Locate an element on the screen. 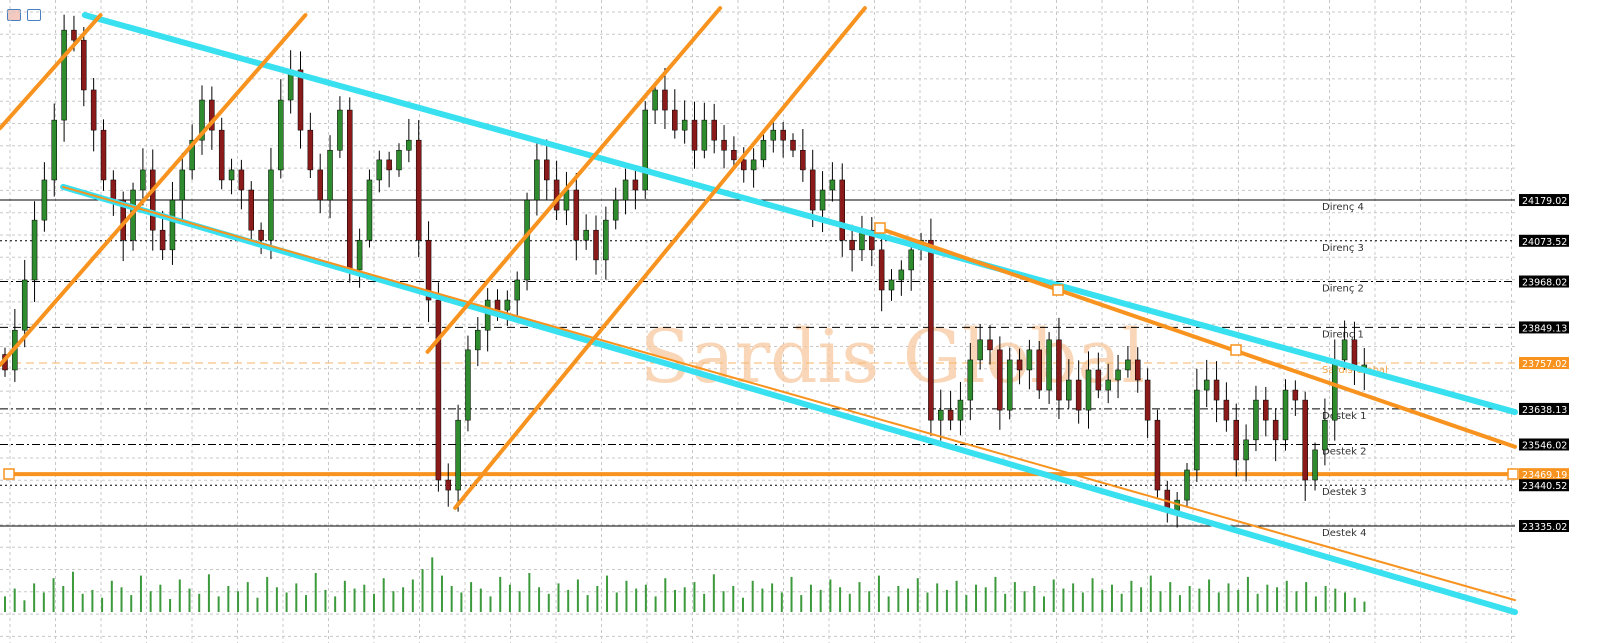 The width and height of the screenshot is (1600, 643). price-label: 23335.02 is located at coordinates (1544, 527).